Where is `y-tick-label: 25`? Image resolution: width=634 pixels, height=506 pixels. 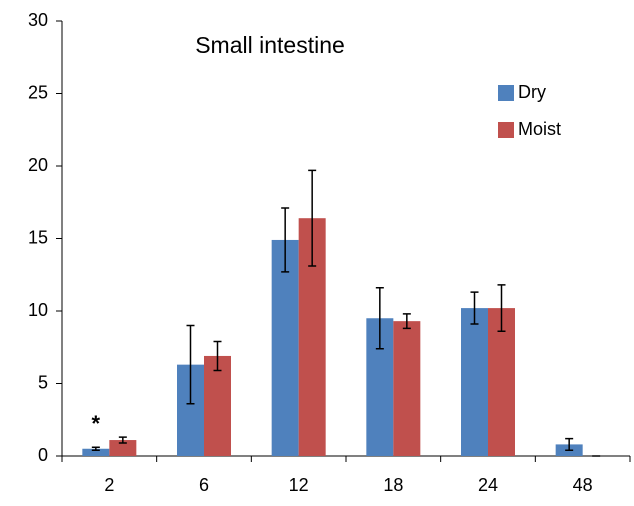 y-tick-label: 25 is located at coordinates (38, 92).